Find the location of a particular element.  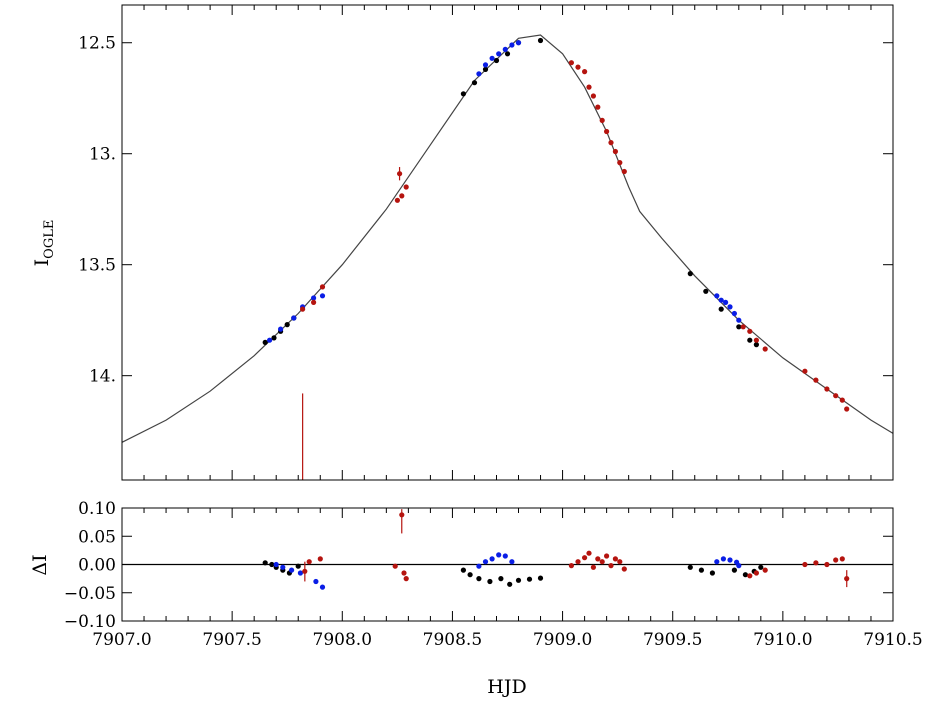

bottom-error-bars is located at coordinates (576, 548).